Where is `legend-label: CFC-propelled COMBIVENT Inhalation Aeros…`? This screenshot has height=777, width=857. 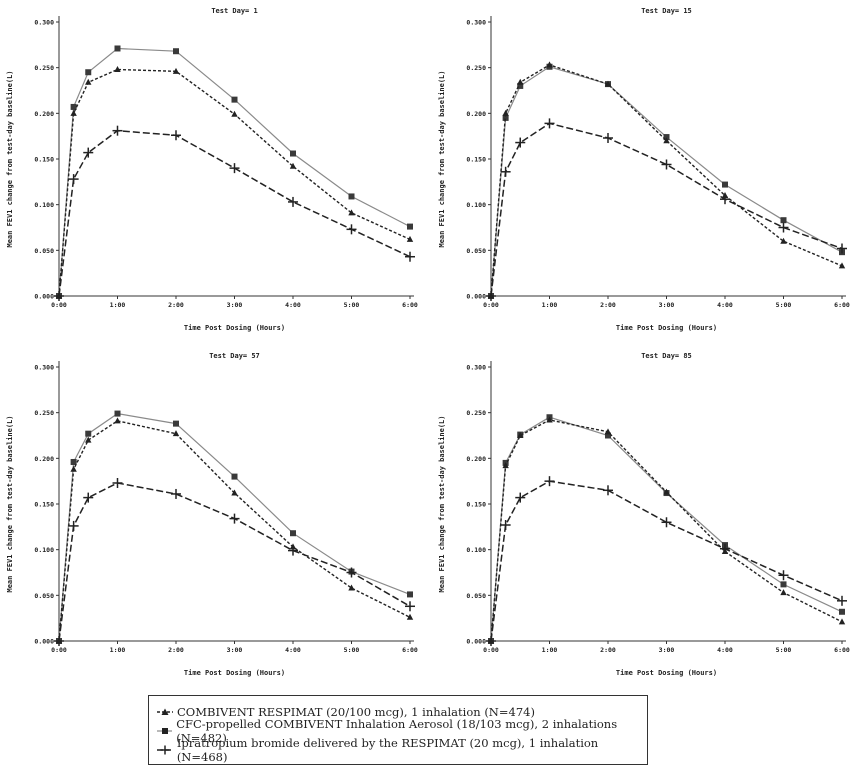 legend-label: CFC-propelled COMBIVENT Inhalation Aeros… is located at coordinates (397, 731).